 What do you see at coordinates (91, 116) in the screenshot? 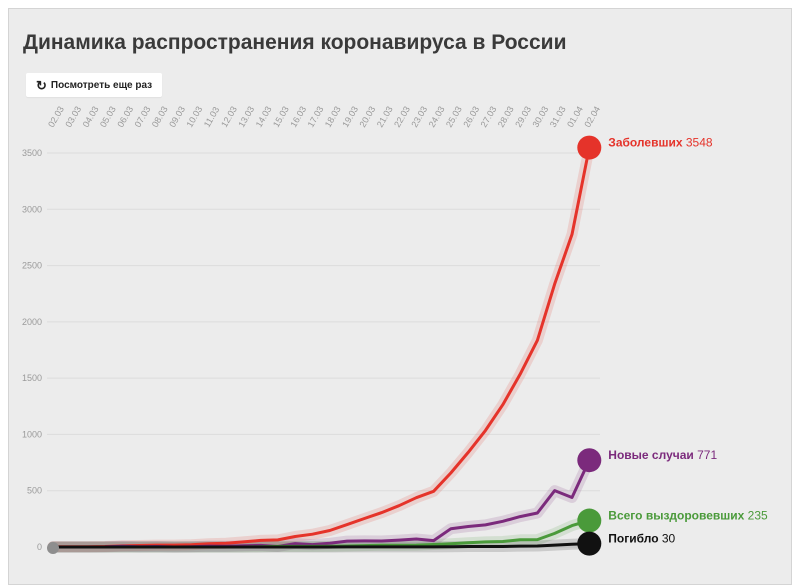
I see `x-tick-label: 04.03` at bounding box center [91, 116].